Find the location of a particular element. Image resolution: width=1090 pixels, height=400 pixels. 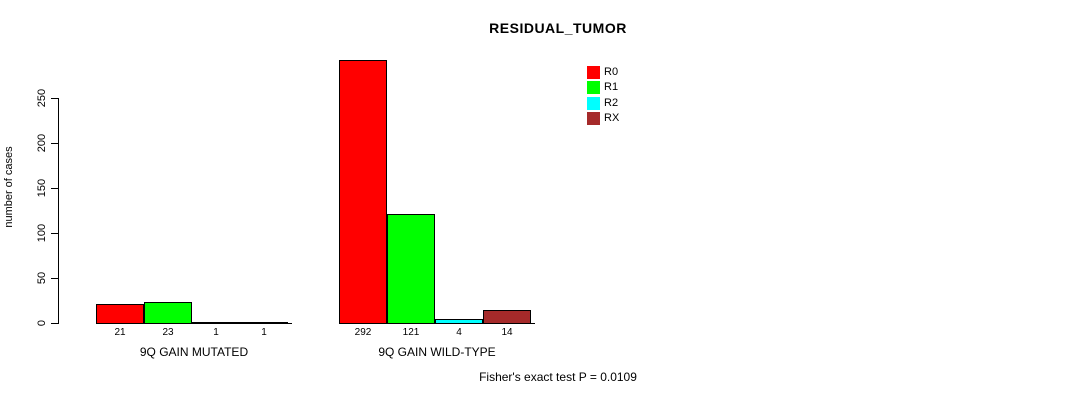

bar-value-label: 23 is located at coordinates (168, 332).